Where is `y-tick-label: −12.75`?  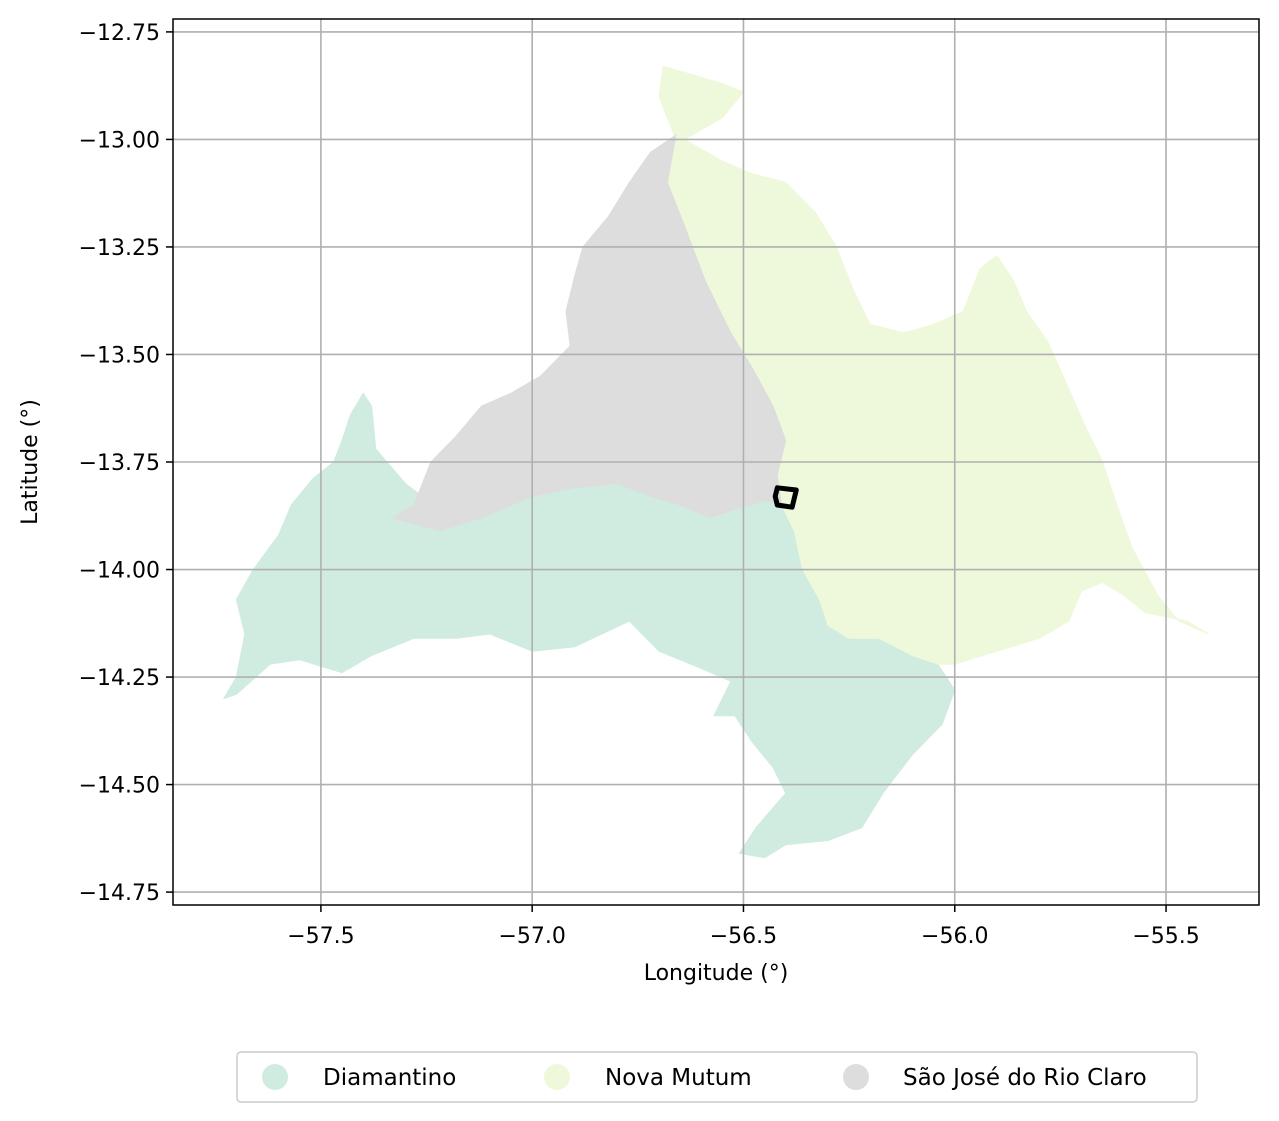 y-tick-label: −12.75 is located at coordinates (119, 33).